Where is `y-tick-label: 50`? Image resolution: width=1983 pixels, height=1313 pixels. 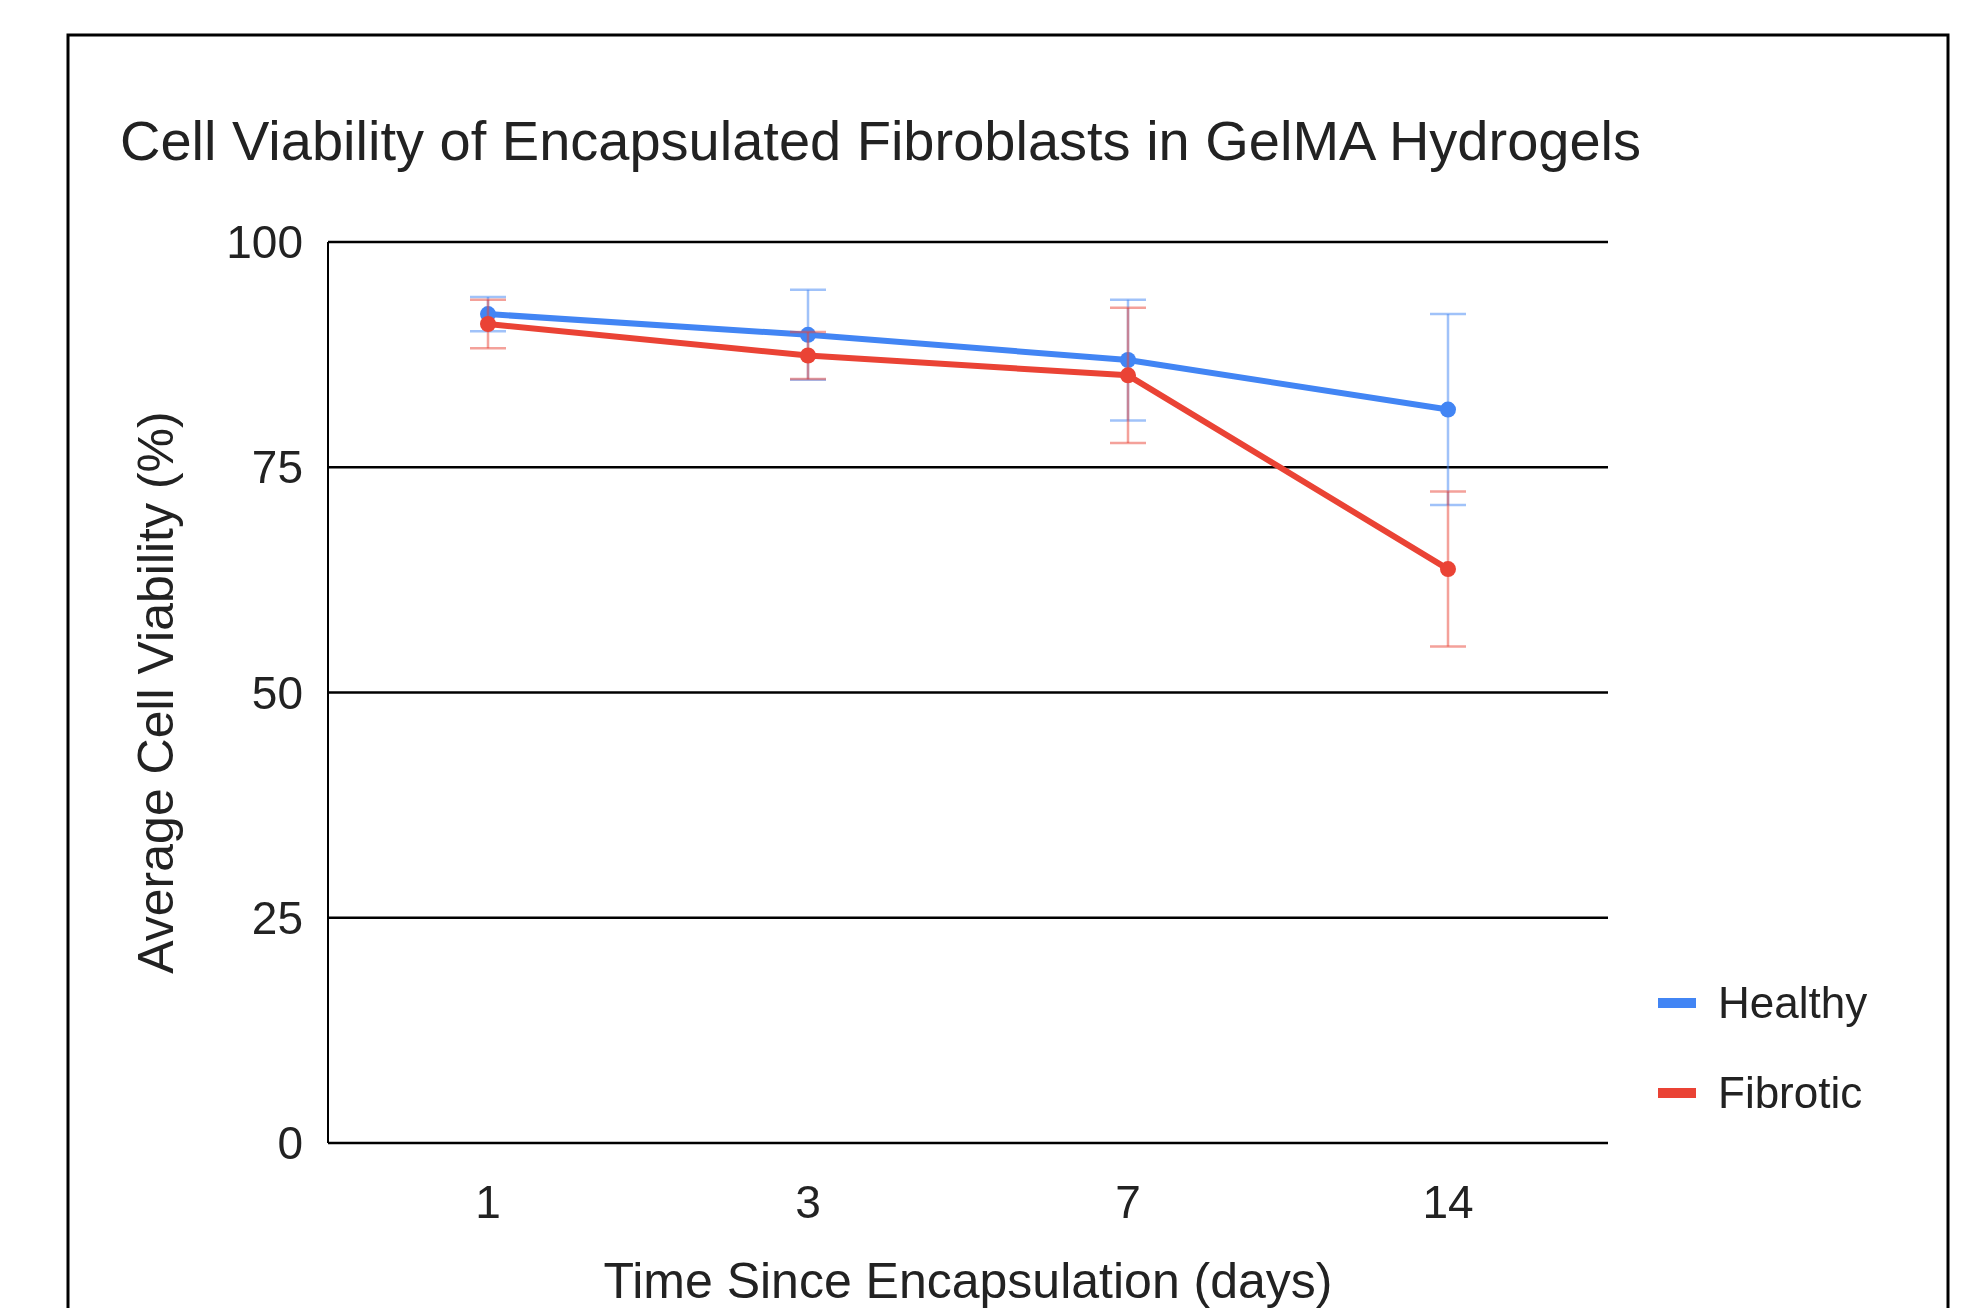
y-tick-label: 50 is located at coordinates (277, 692).